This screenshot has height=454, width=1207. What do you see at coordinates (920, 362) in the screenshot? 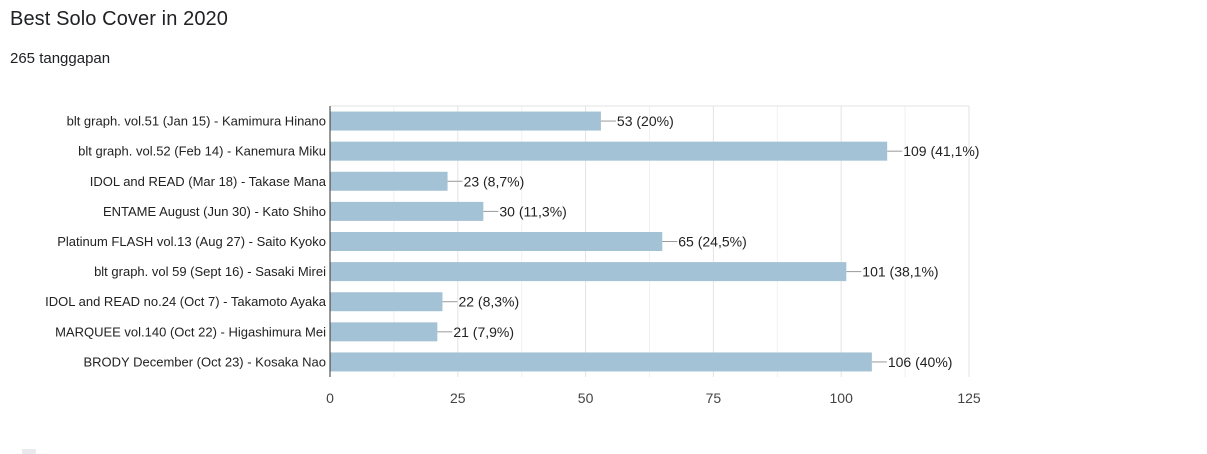
I see `data-label: 106 (40%)` at bounding box center [920, 362].